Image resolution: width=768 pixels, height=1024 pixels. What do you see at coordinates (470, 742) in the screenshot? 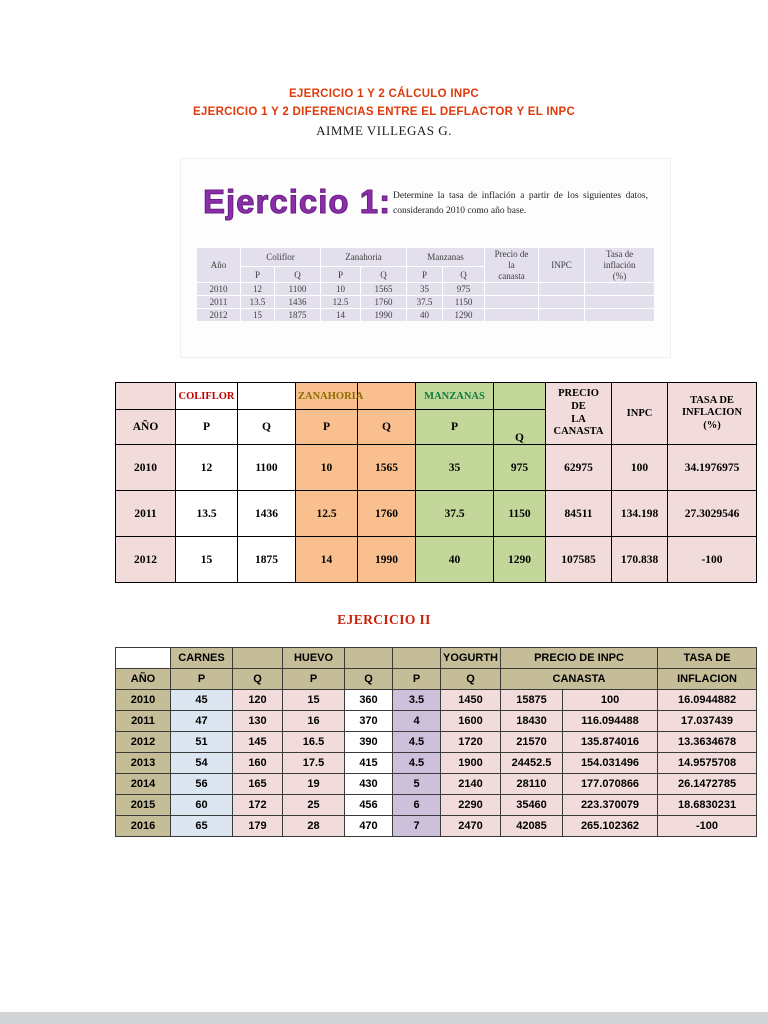
I see `table-cell: 1720` at bounding box center [470, 742].